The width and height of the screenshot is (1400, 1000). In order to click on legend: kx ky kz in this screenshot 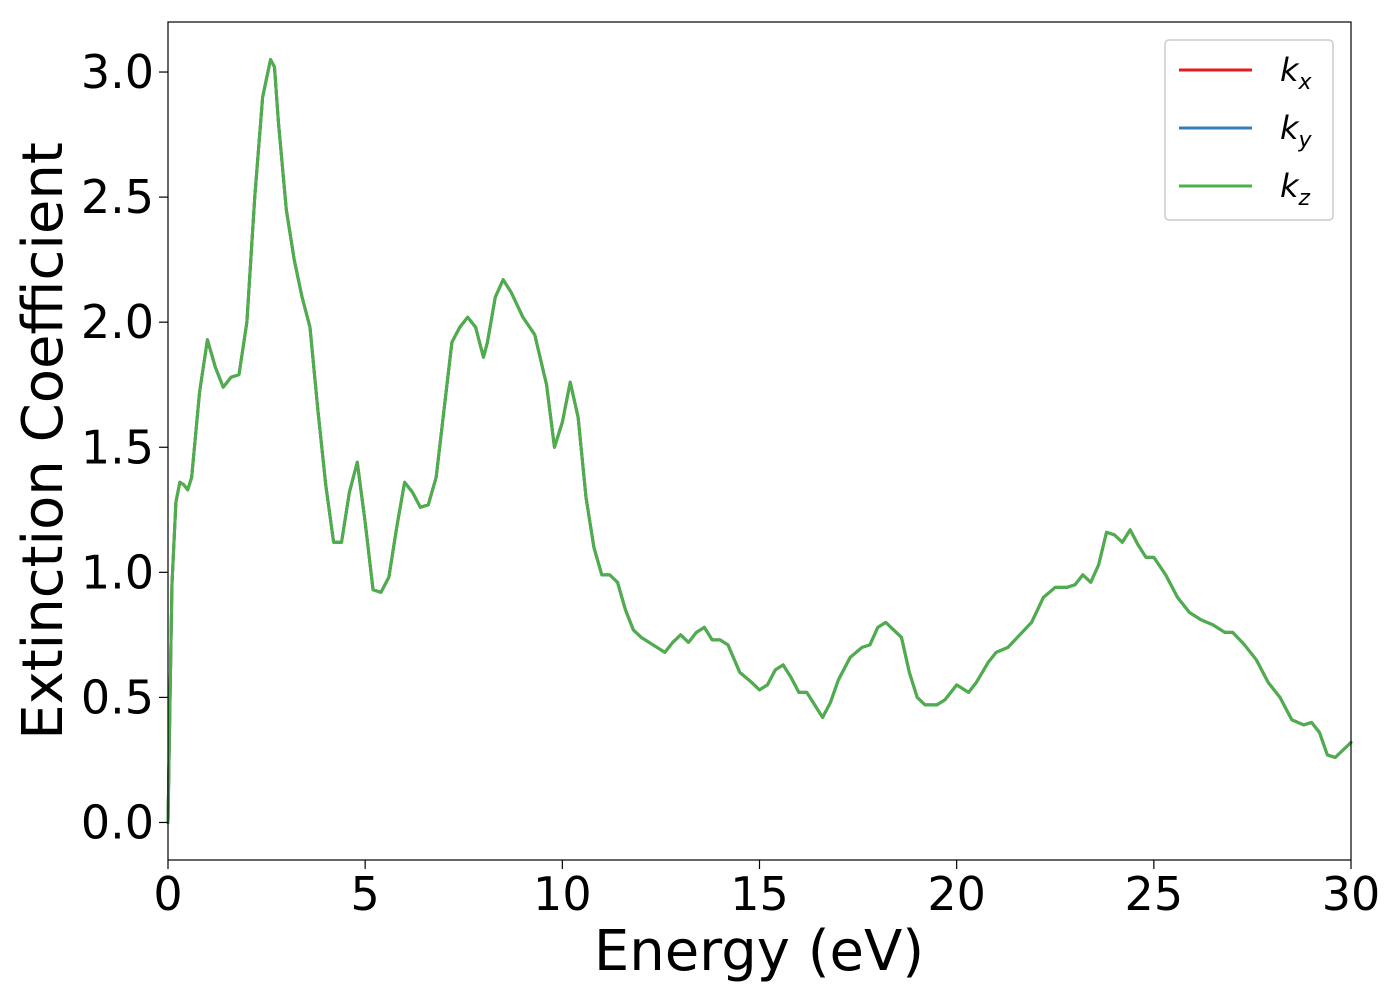, I will do `click(1249, 130)`.